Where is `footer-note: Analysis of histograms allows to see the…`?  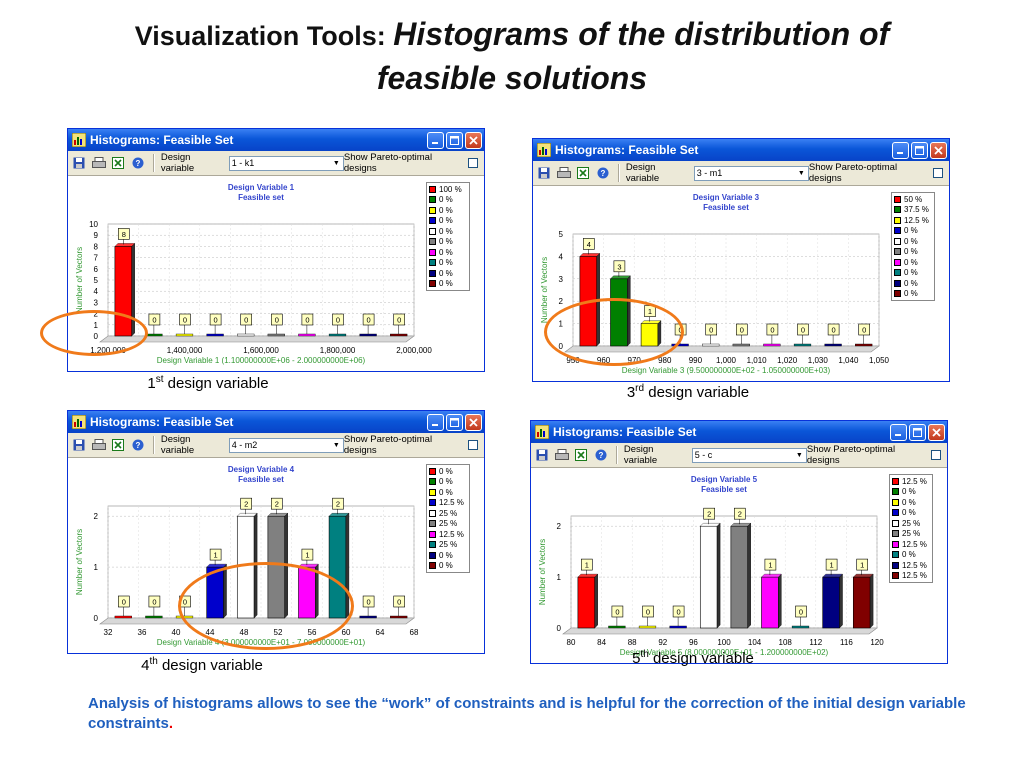
footer-note: Analysis of histograms allows to see the… is located at coordinates (528, 714).